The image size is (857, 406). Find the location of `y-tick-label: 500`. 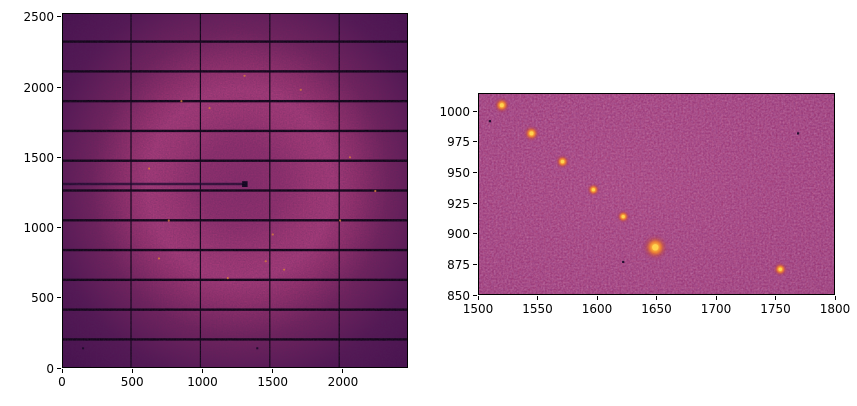

y-tick-label: 500 is located at coordinates (42, 298).